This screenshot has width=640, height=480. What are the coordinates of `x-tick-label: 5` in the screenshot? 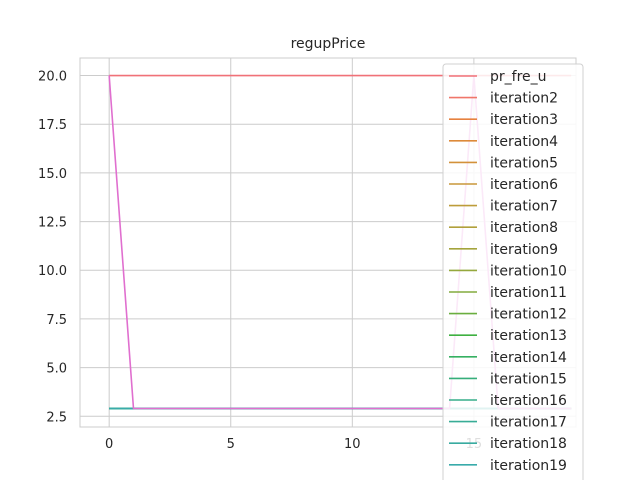 It's located at (231, 444).